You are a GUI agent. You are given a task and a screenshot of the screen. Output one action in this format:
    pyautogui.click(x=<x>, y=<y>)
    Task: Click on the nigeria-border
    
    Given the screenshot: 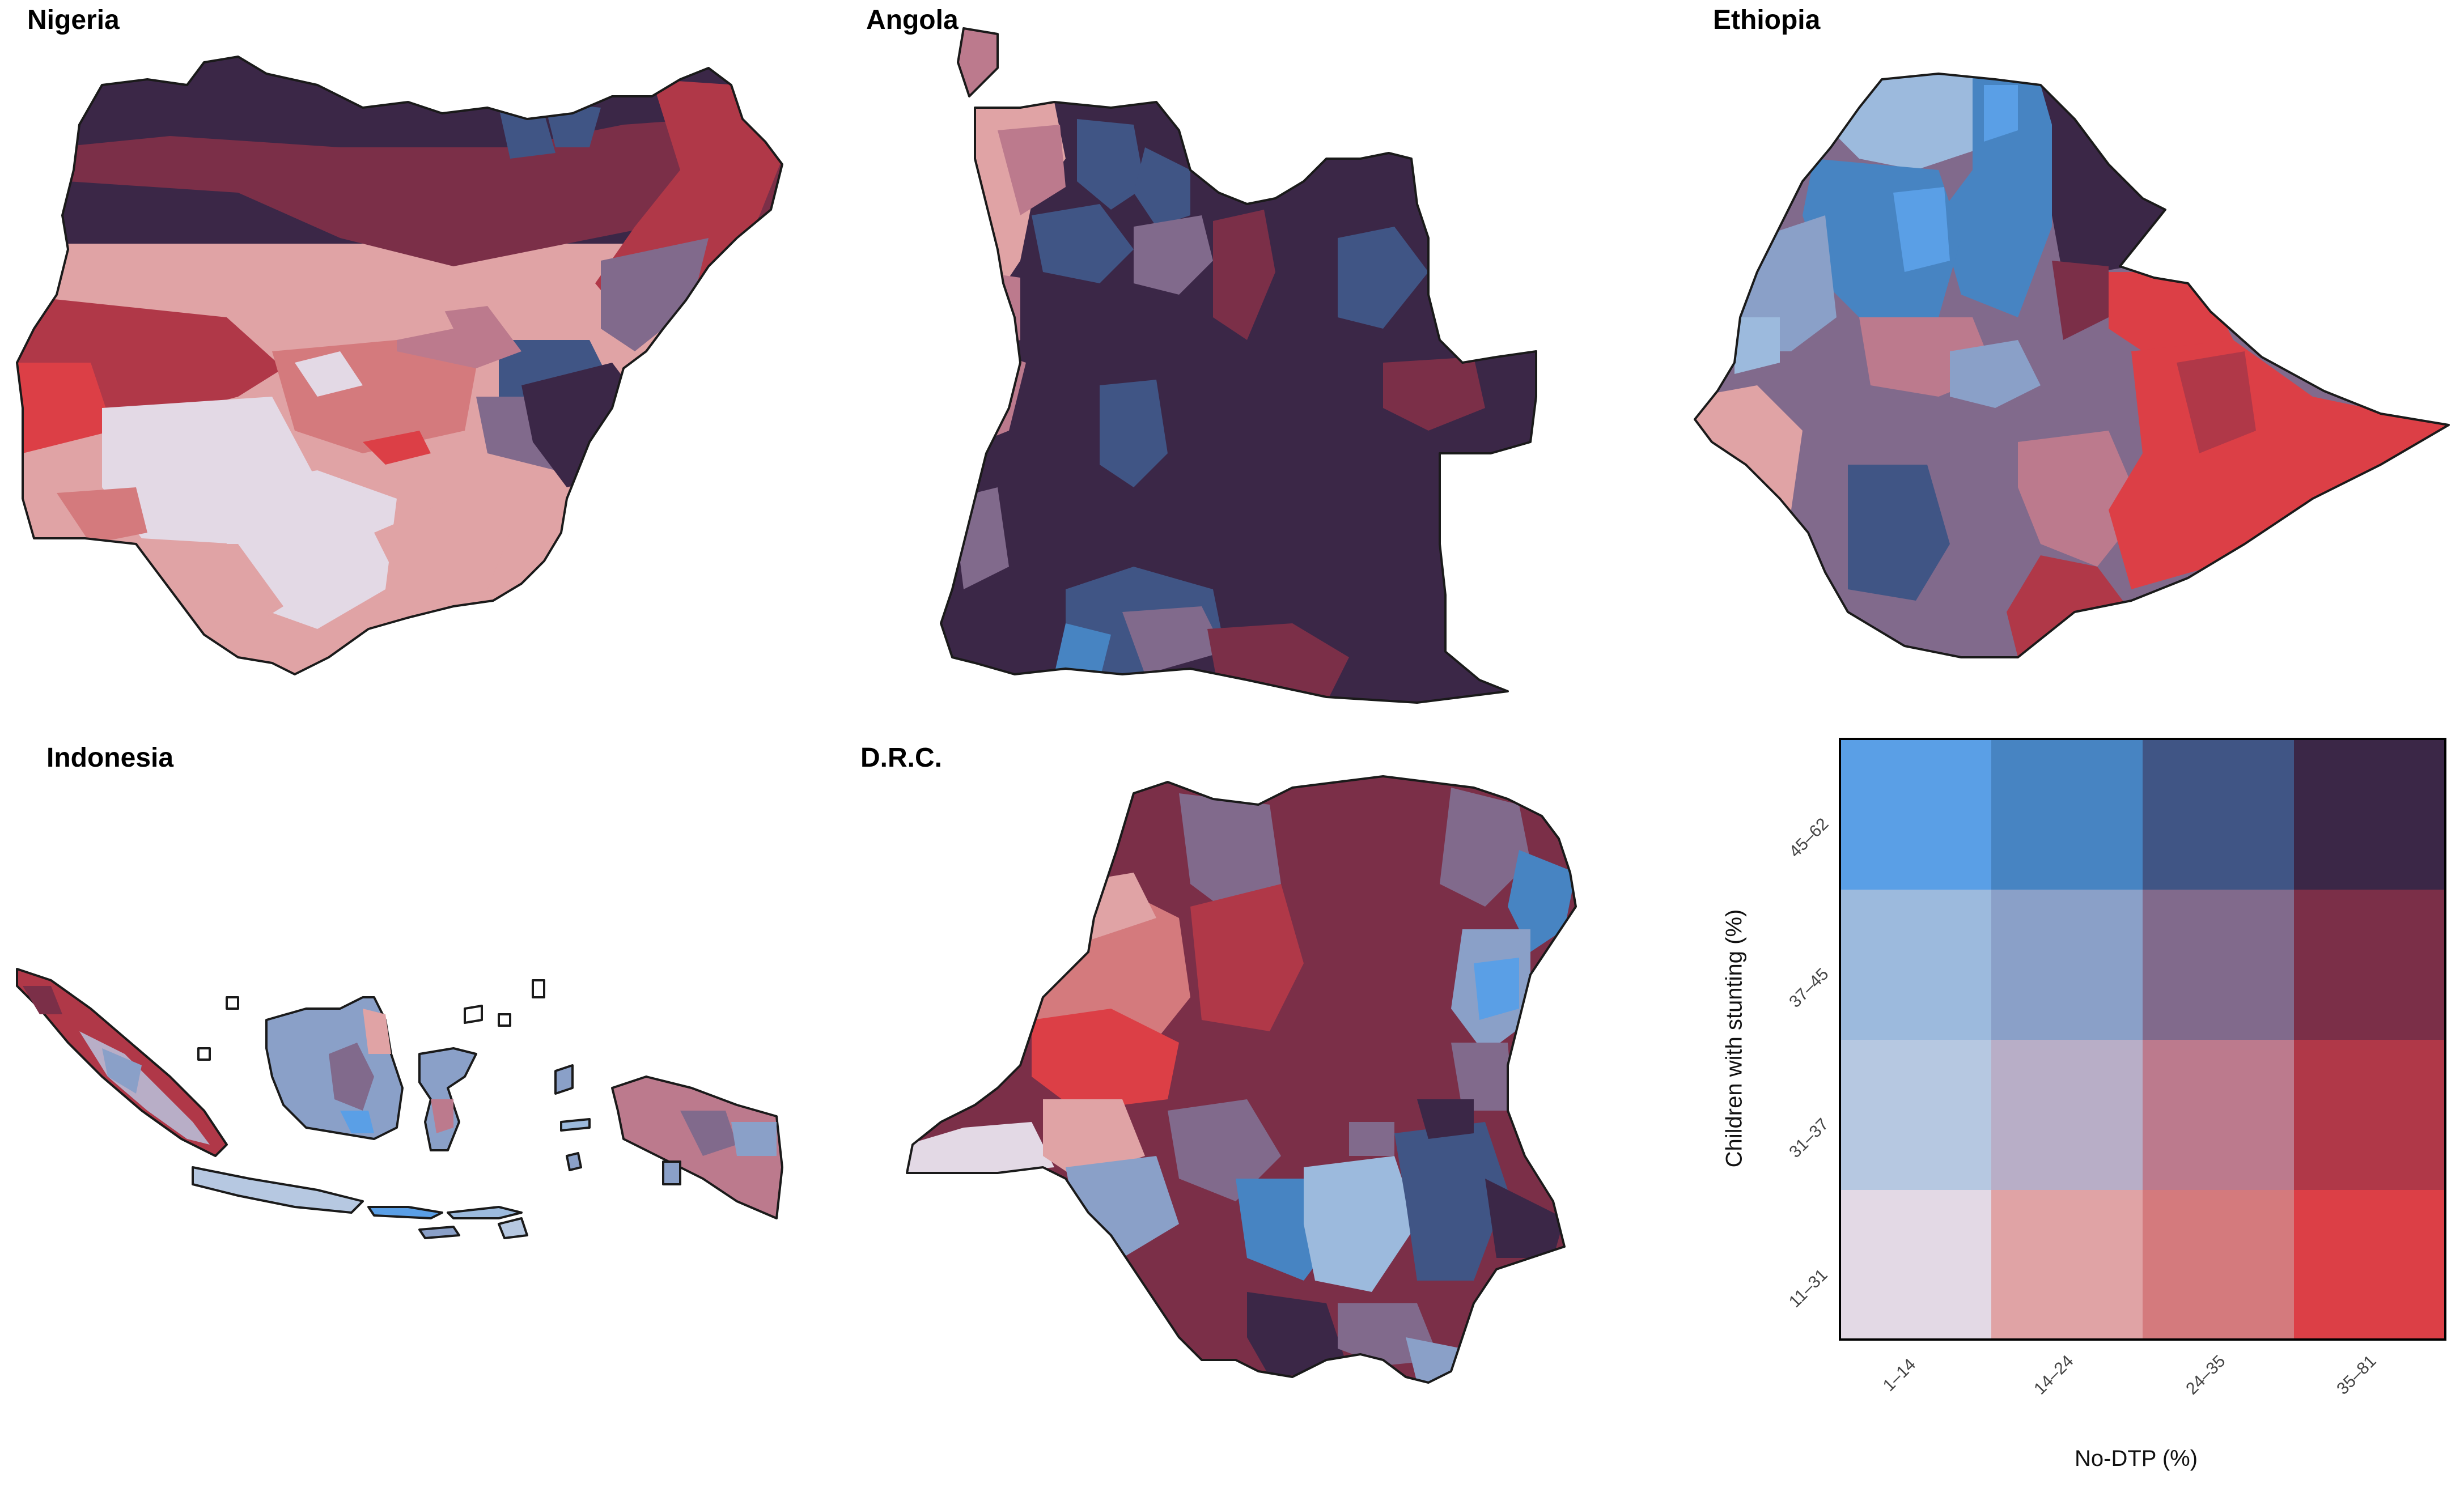 What is the action you would take?
    pyautogui.click(x=399, y=365)
    